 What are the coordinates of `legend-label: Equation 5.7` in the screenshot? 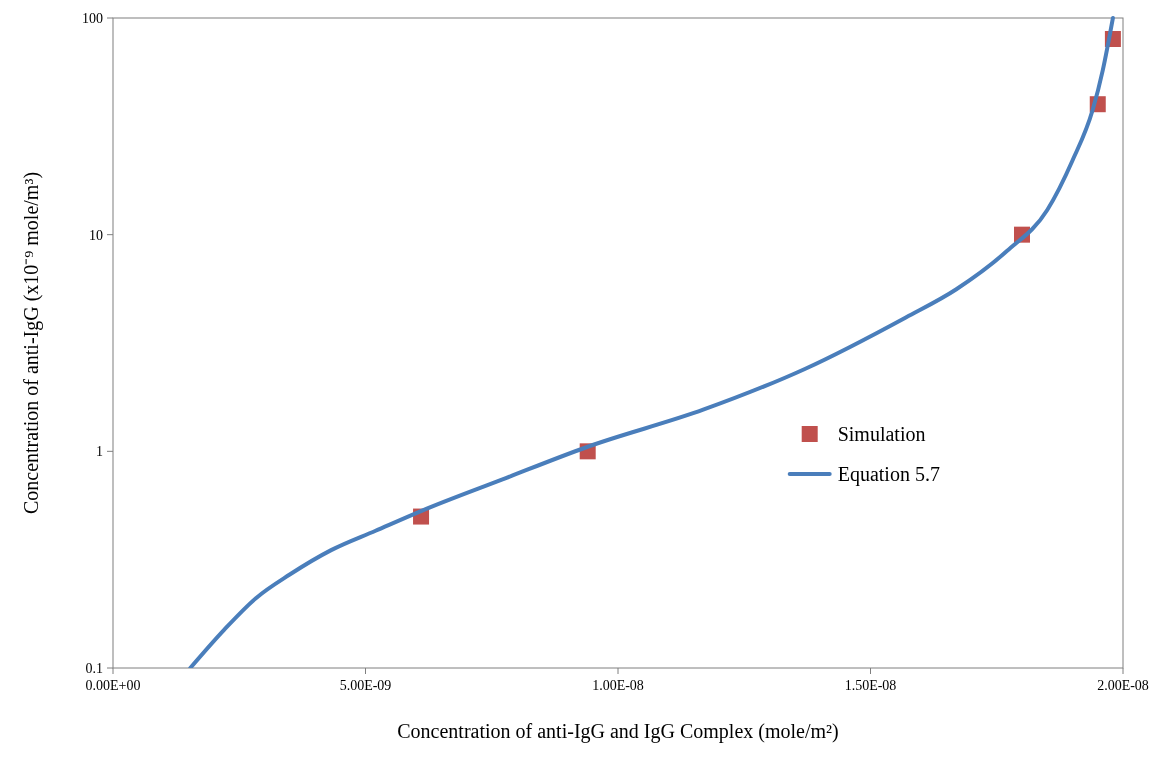 It's located at (888, 474).